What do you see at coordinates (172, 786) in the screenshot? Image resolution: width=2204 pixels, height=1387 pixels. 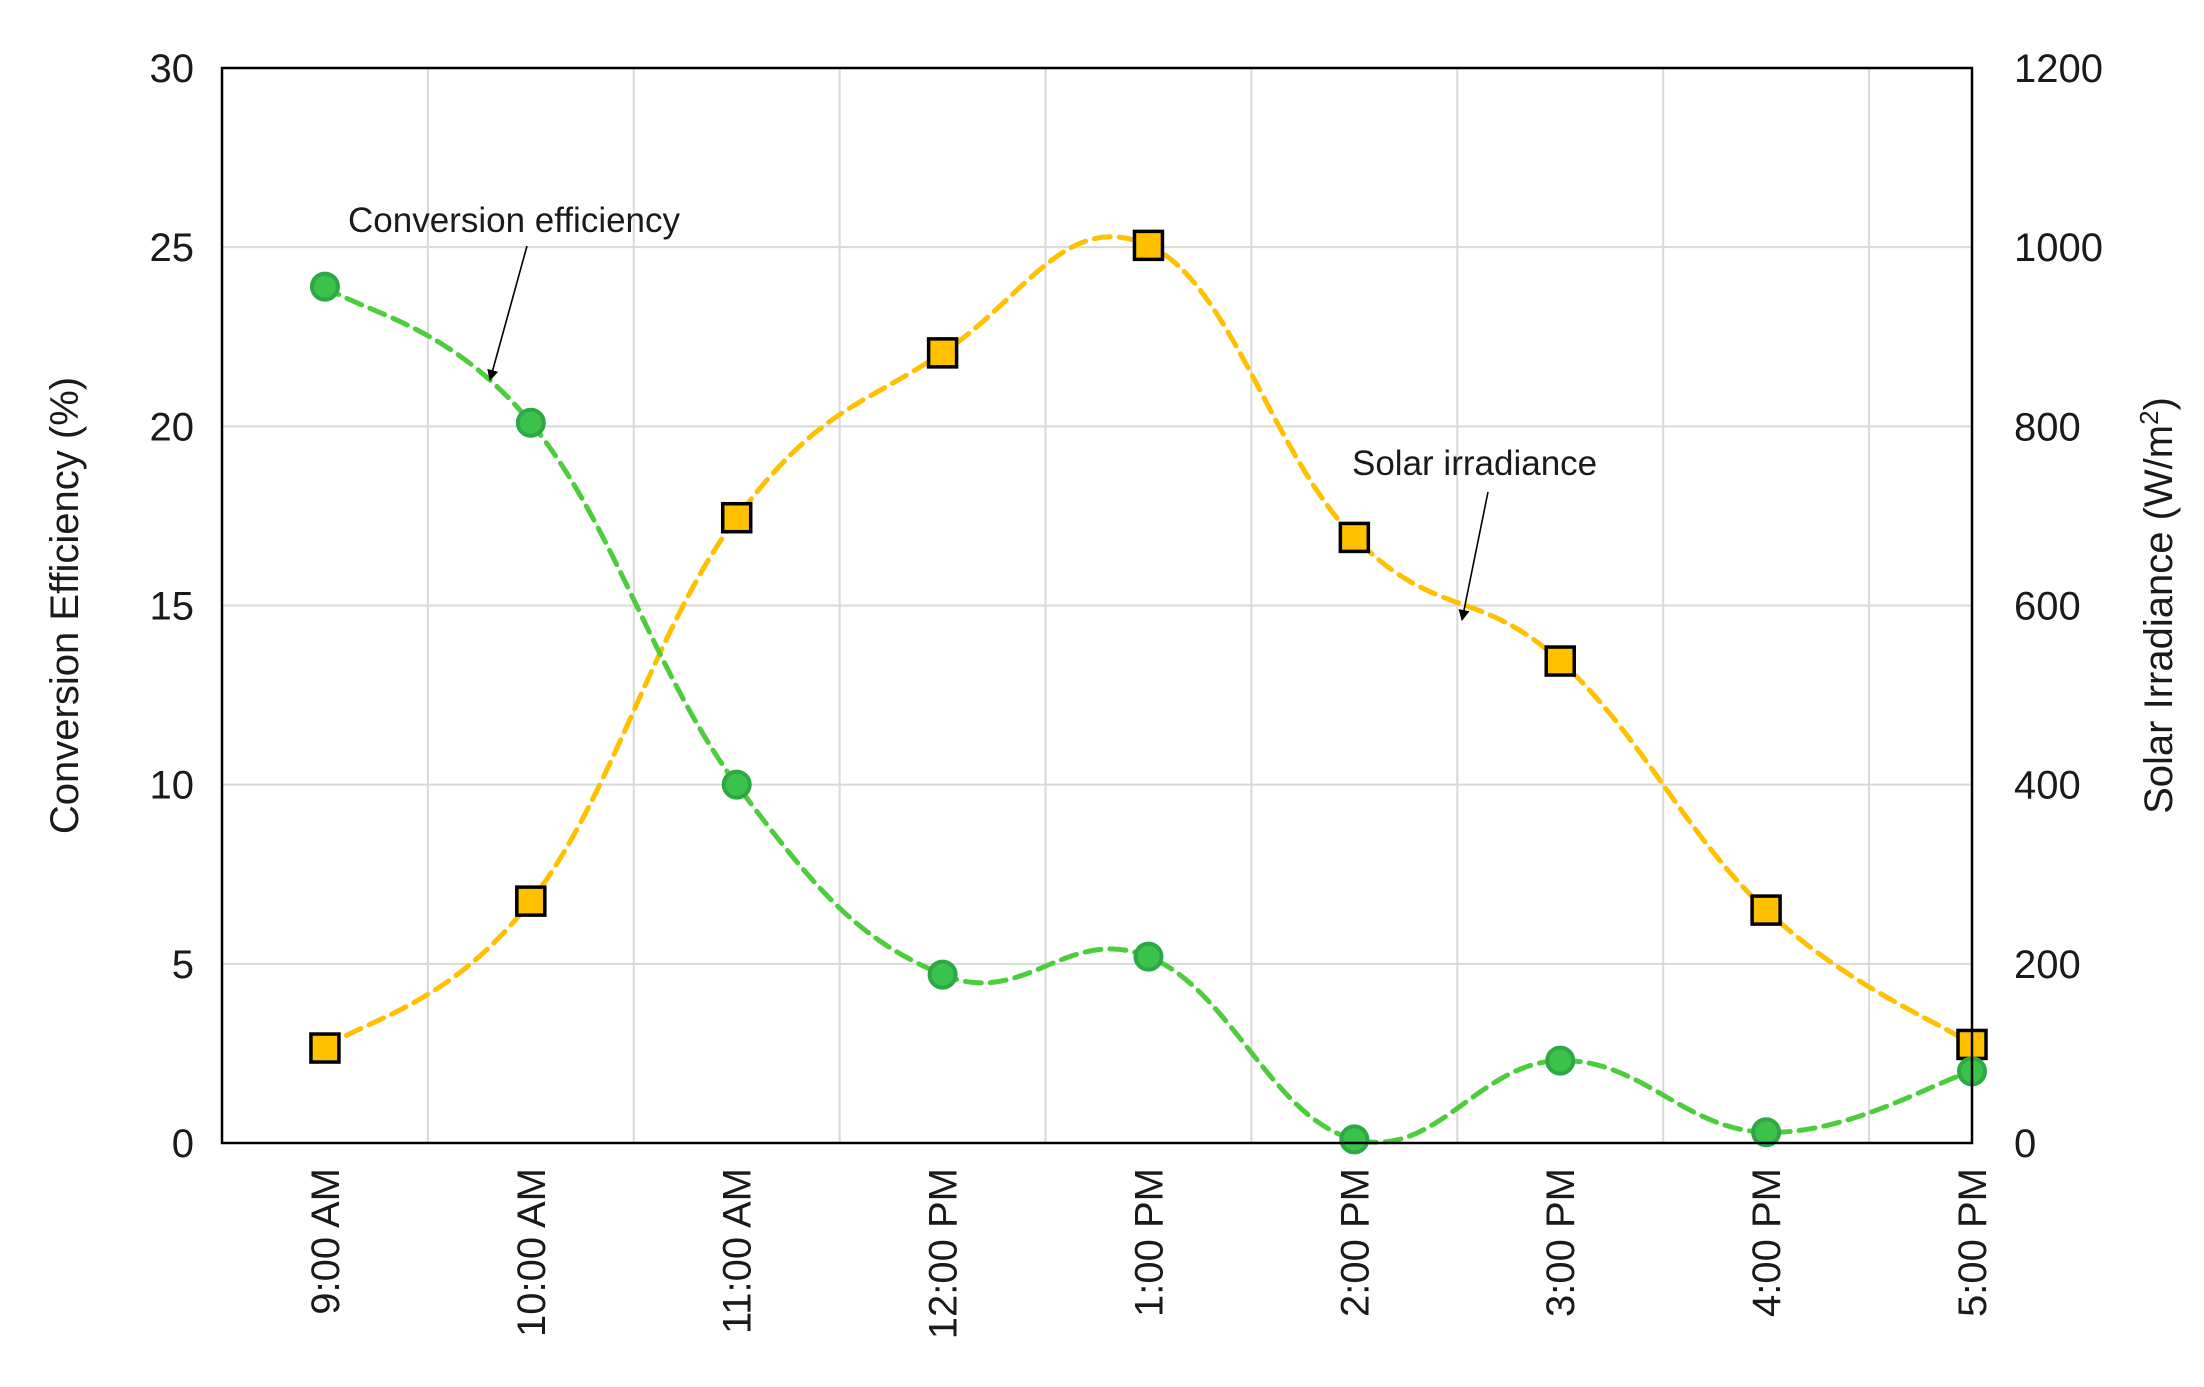 I see `y-tick-label: 10` at bounding box center [172, 786].